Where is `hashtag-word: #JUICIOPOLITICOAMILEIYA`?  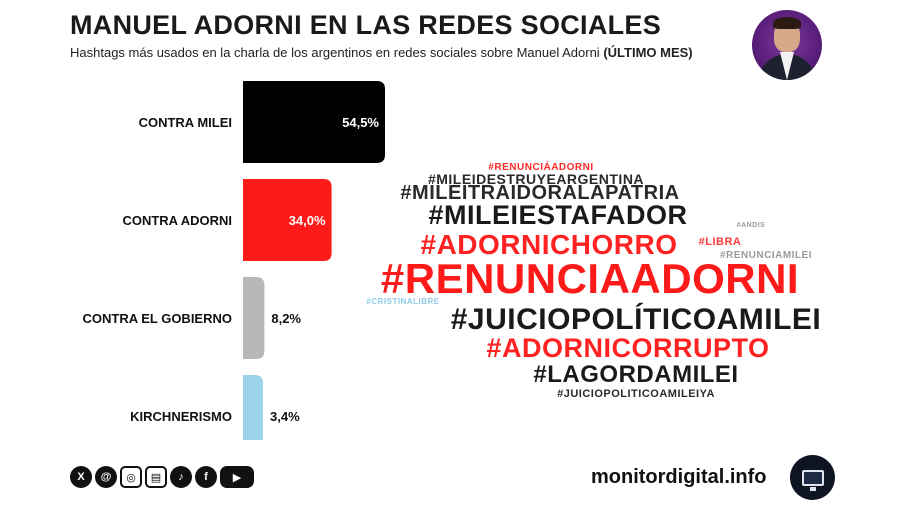
hashtag-word: #JUICIOPOLITICOAMILEIYA is located at coordinates (636, 394).